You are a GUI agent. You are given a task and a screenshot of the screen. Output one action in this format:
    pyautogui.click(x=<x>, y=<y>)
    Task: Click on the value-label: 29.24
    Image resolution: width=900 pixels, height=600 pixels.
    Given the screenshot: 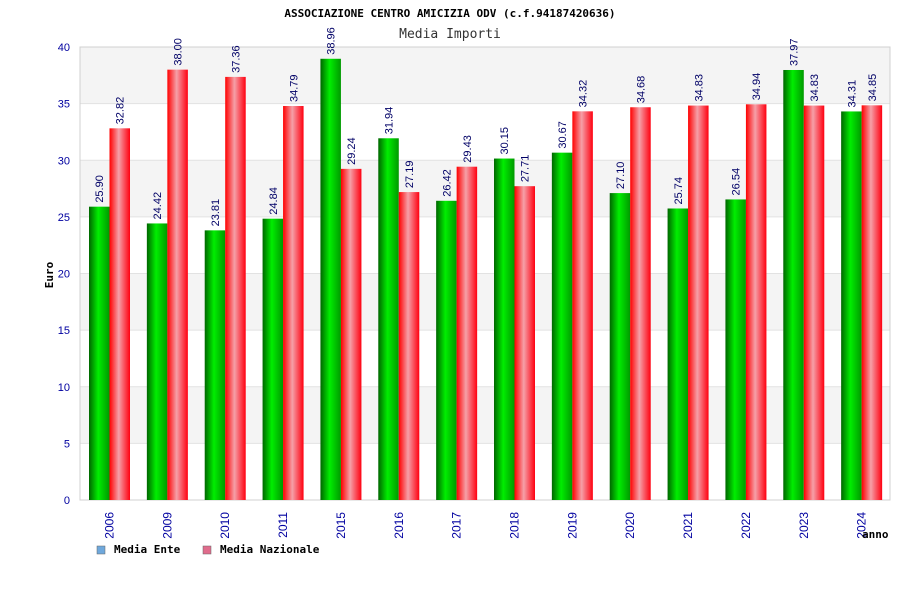 What is the action you would take?
    pyautogui.click(x=352, y=151)
    